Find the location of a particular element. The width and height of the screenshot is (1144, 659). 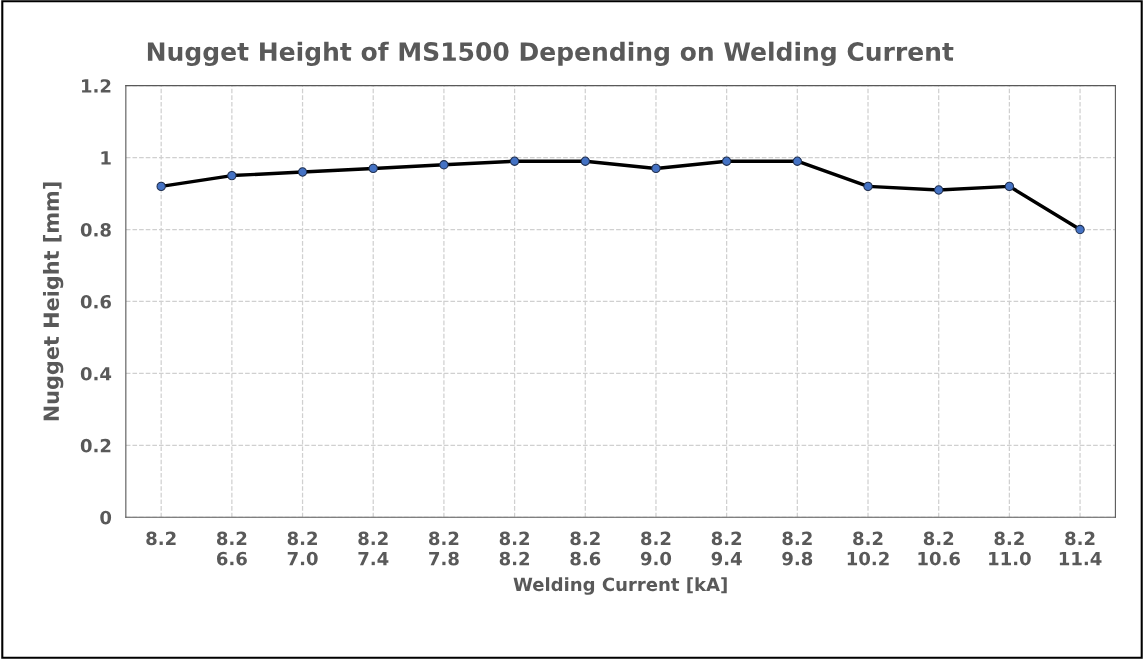

x-tick-label: 8.2 7.4 is located at coordinates (373, 548).